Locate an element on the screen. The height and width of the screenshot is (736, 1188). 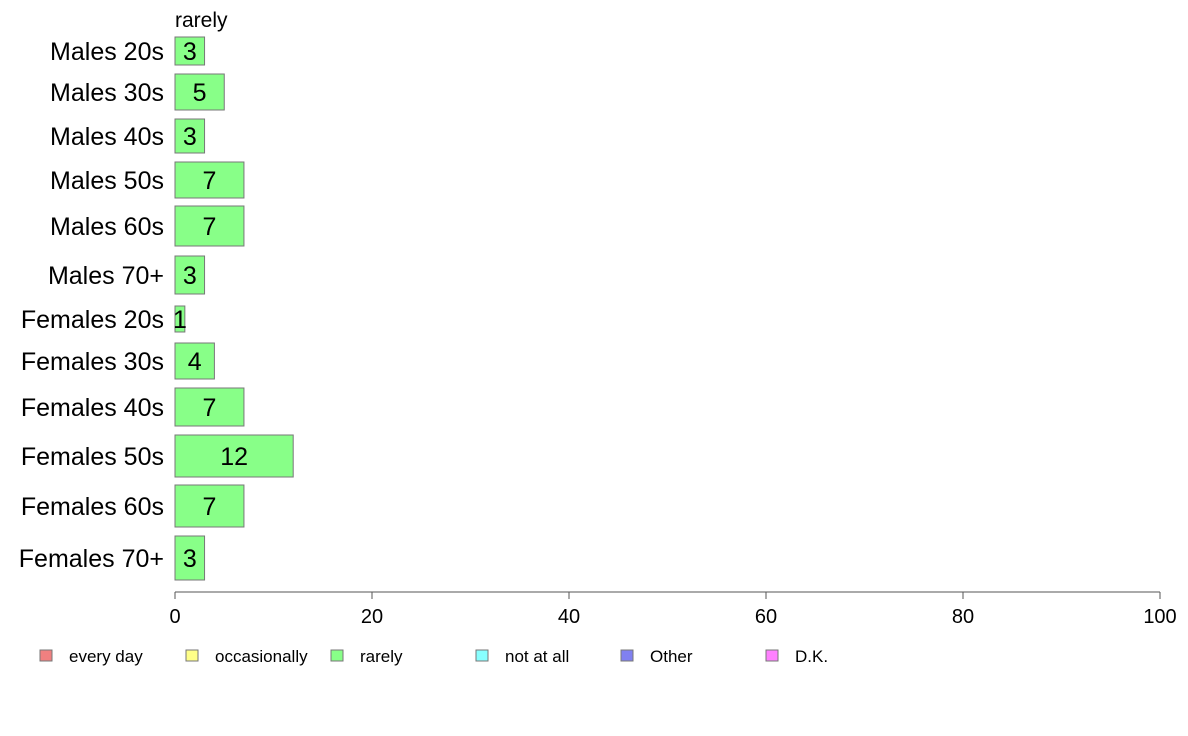
category-label: Males 60s is located at coordinates (107, 227).